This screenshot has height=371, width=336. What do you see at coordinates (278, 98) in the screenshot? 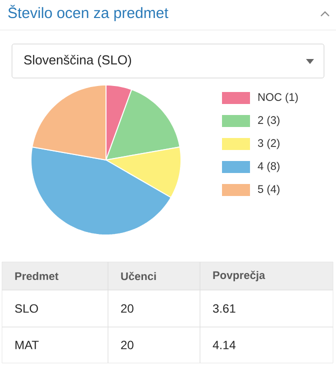
I see `legend-label: NOC (1)` at bounding box center [278, 98].